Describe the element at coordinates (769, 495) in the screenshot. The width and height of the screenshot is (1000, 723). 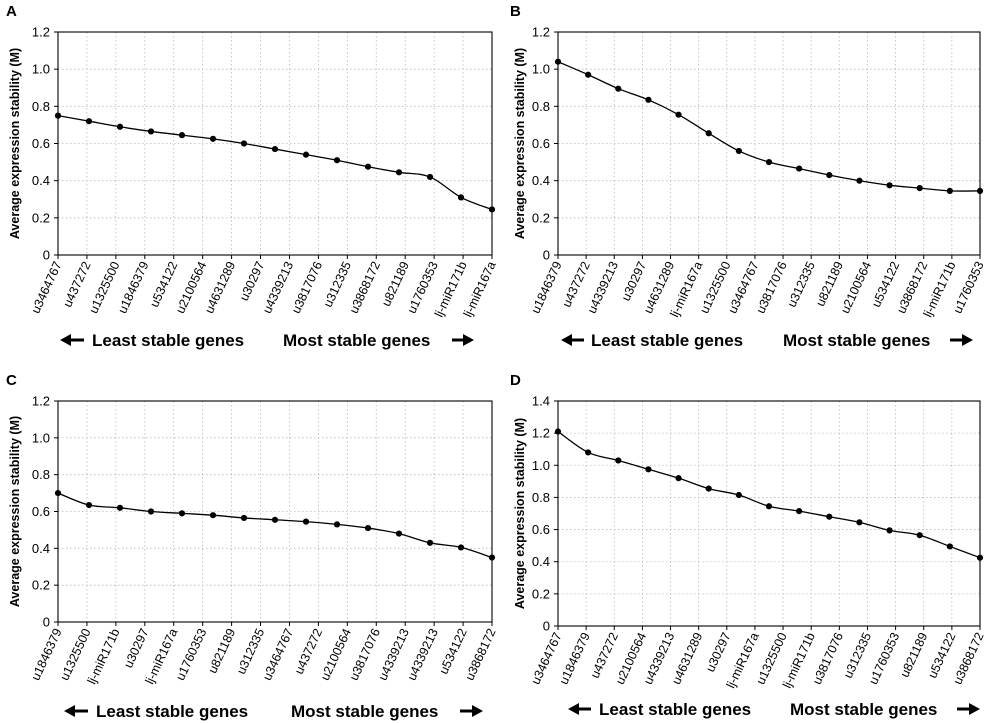
I see `panel-d-series-line` at that location.